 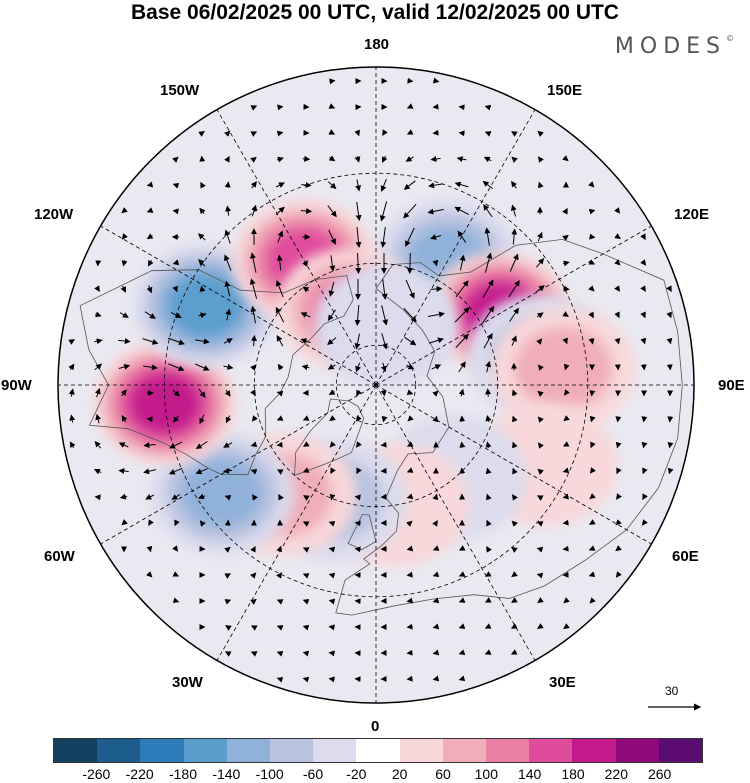 What do you see at coordinates (731, 385) in the screenshot?
I see `lon-label-90e: 90E` at bounding box center [731, 385].